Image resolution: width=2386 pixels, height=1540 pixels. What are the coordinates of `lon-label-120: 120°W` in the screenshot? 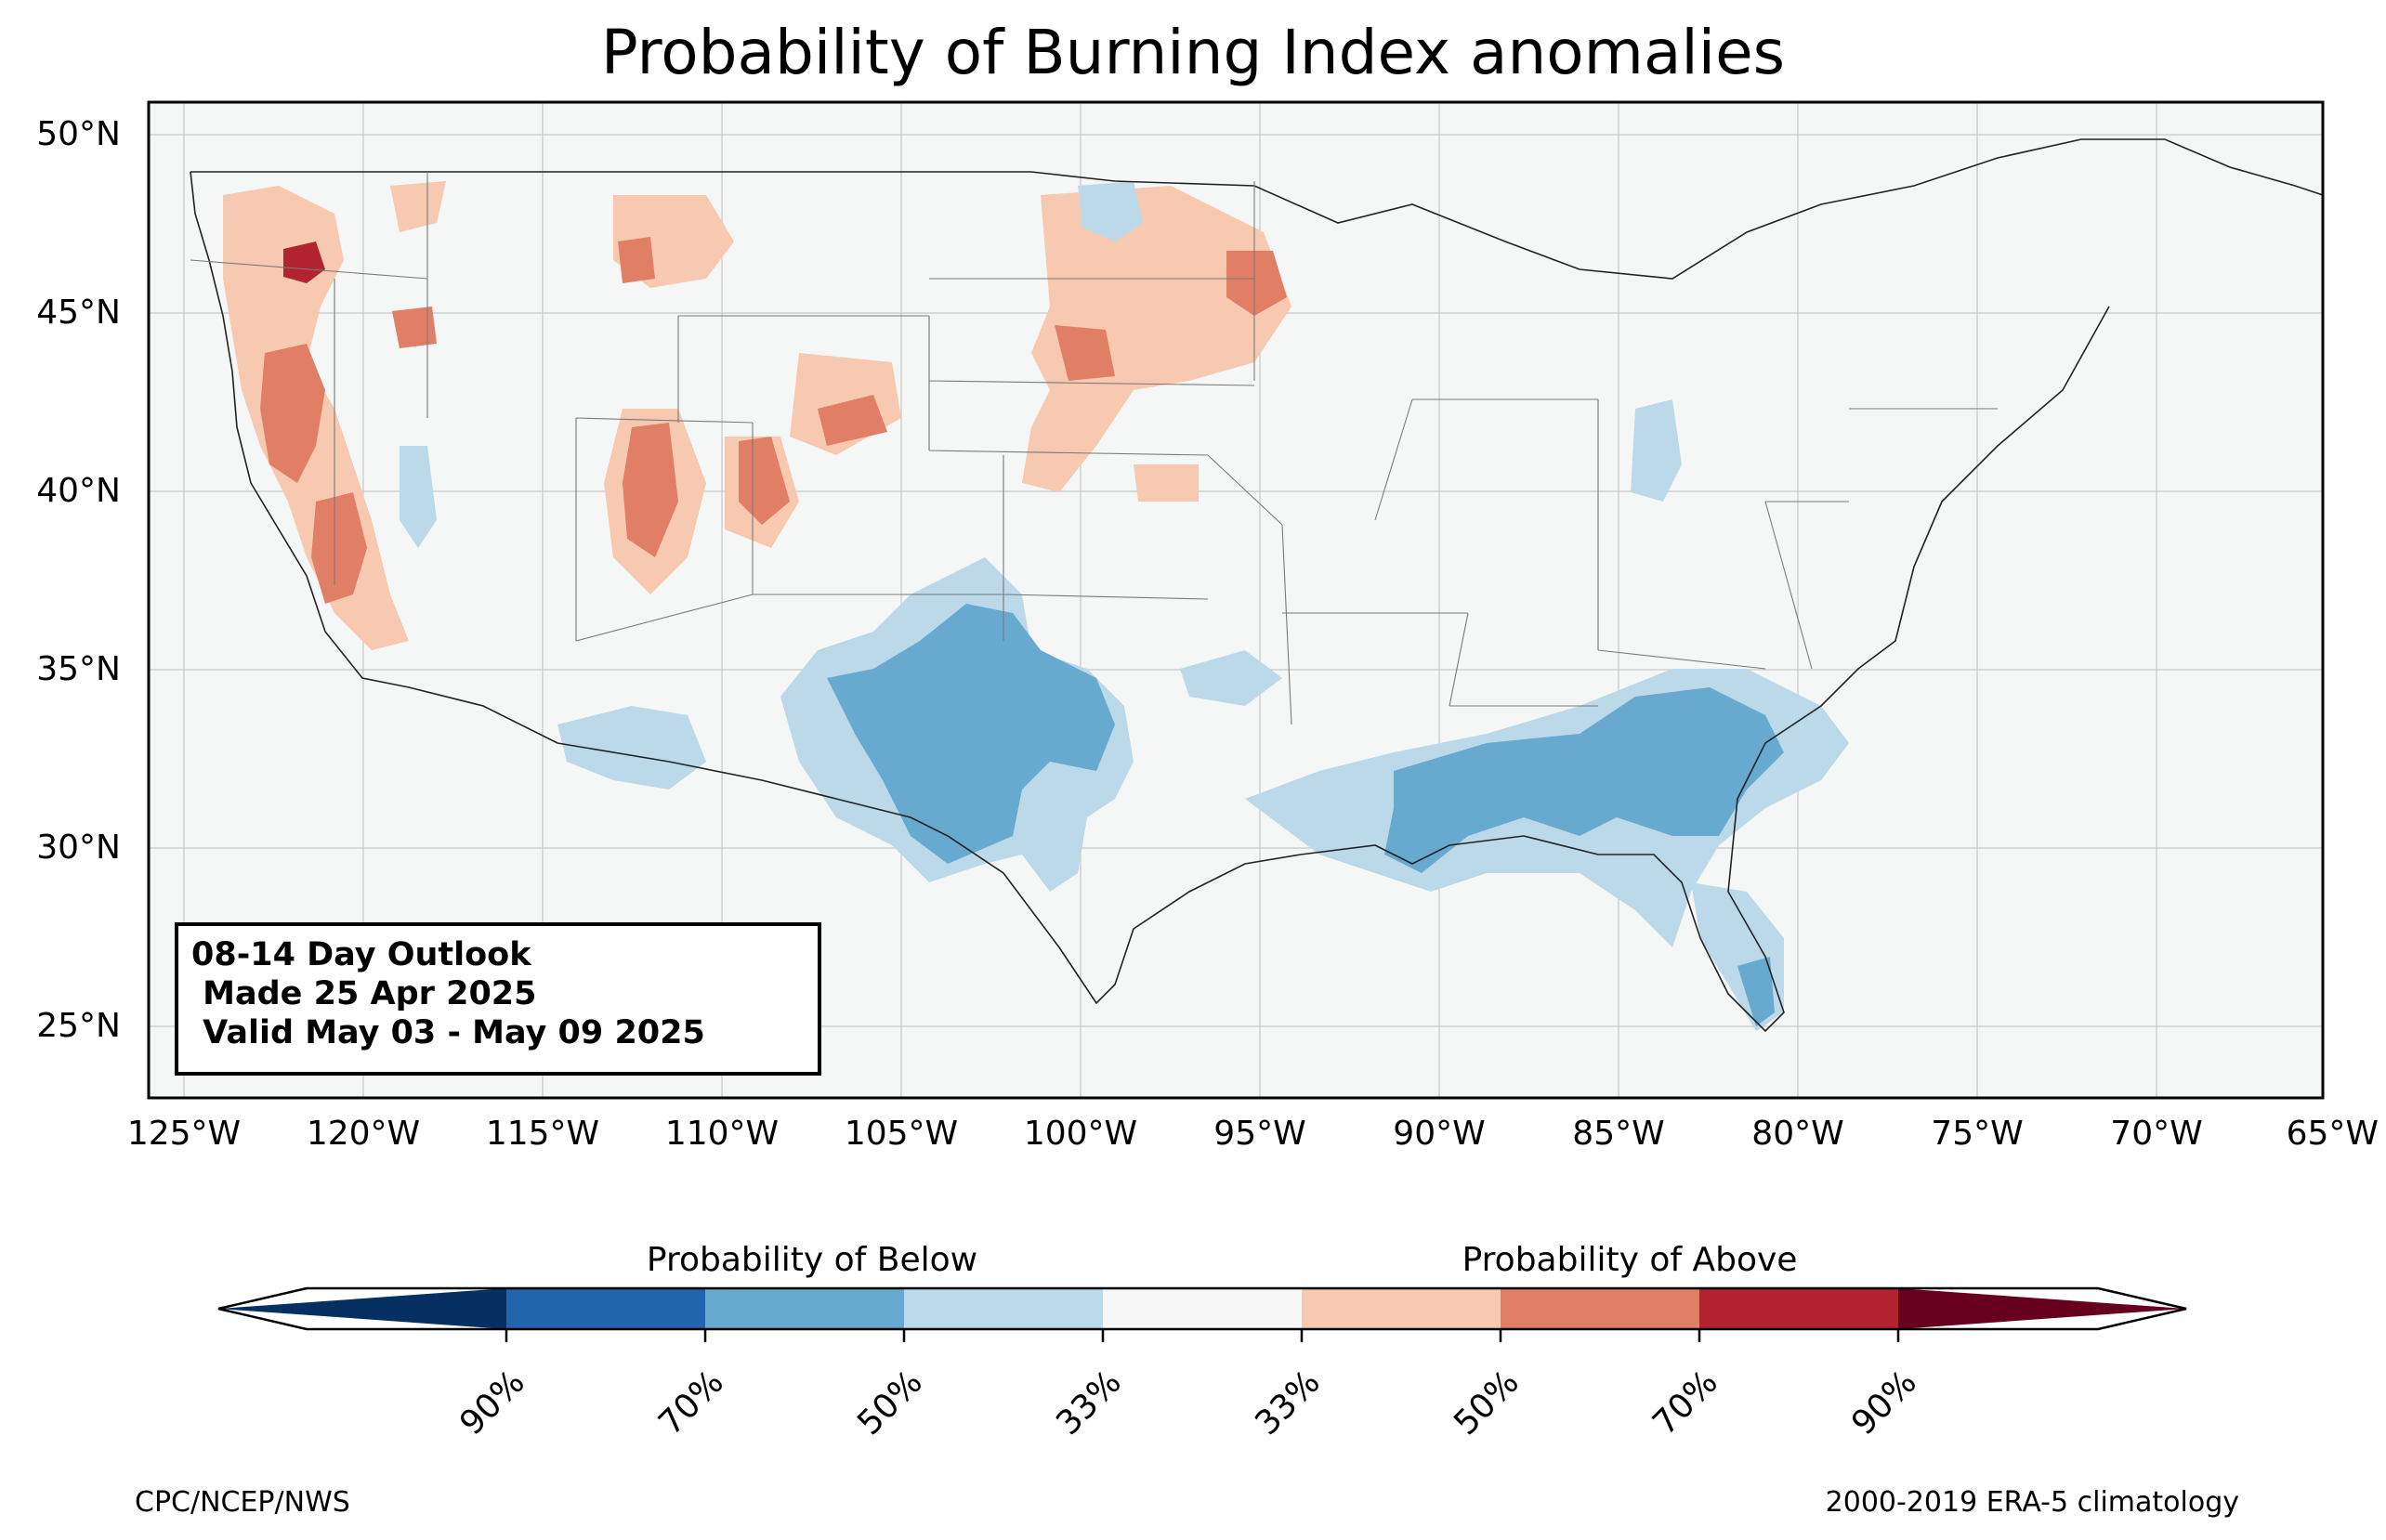 It's located at (363, 1134).